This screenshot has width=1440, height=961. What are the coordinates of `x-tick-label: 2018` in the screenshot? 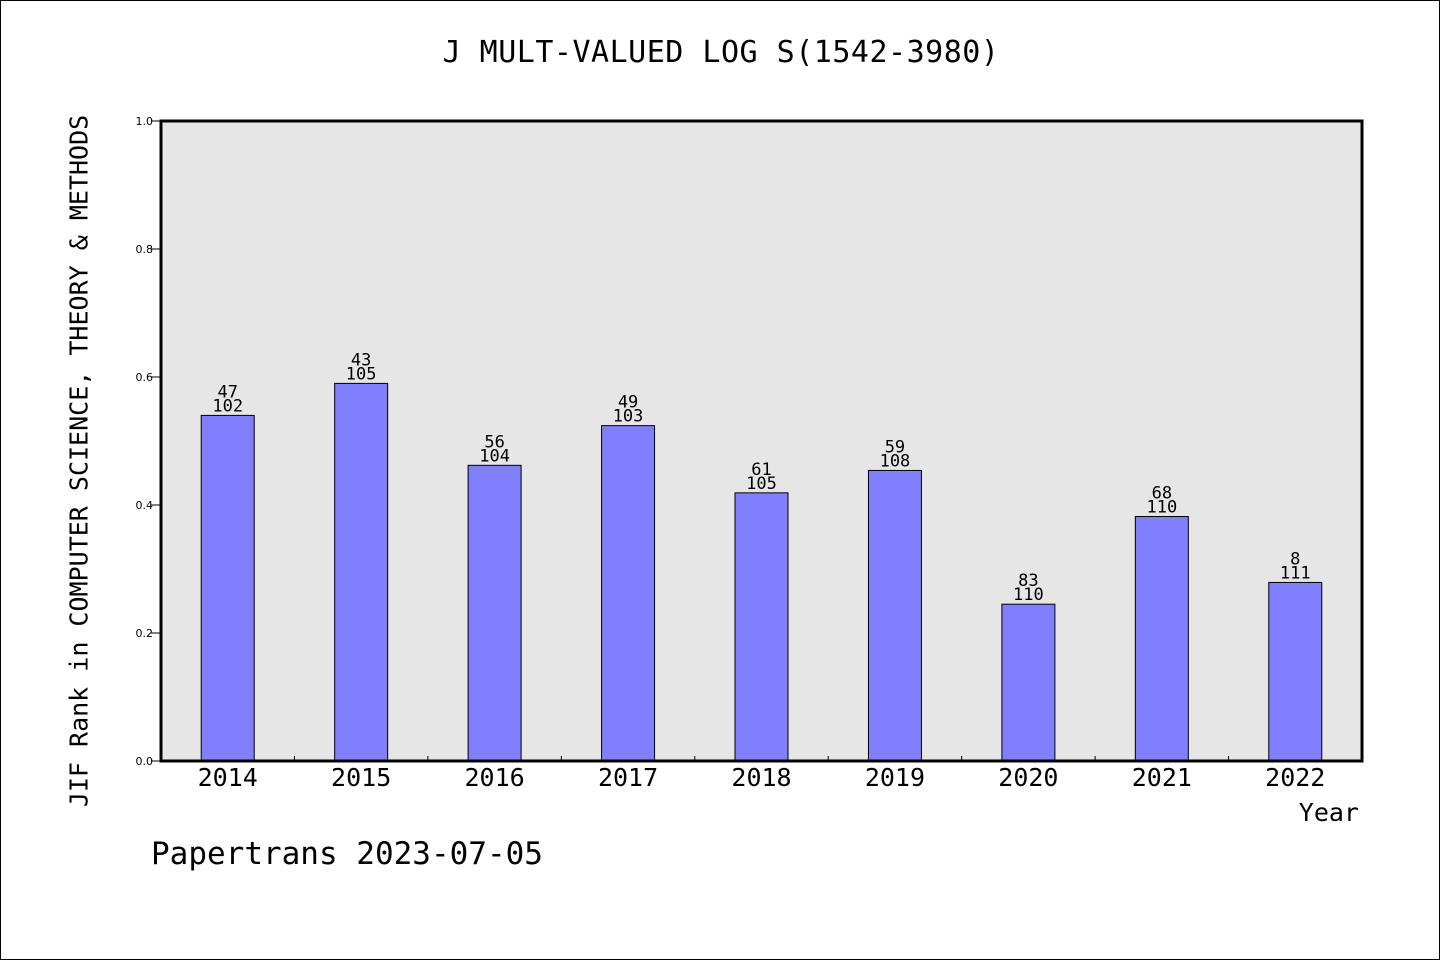 It's located at (761, 777).